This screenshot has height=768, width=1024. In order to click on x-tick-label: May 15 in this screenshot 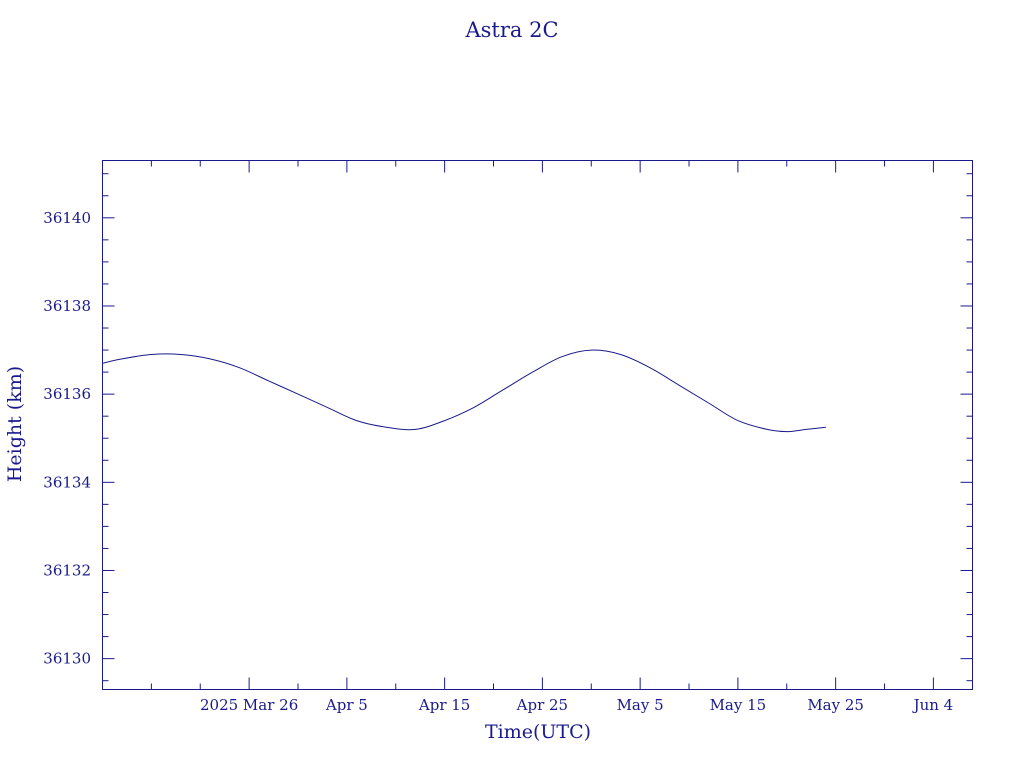, I will do `click(738, 705)`.